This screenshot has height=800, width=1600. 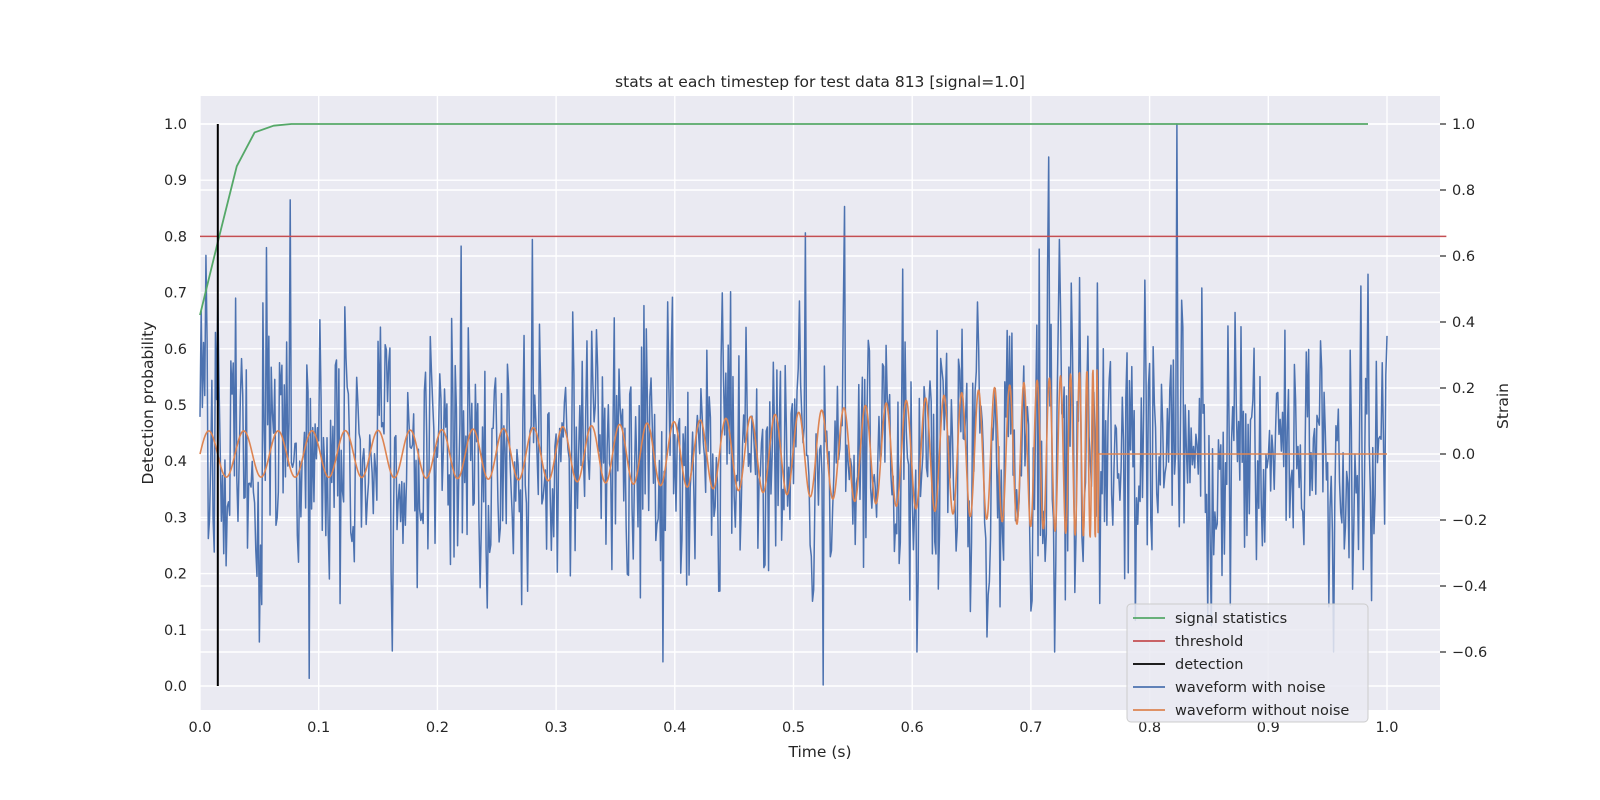 I want to click on y-tick-label-right: 0.2, so click(x=1463, y=389).